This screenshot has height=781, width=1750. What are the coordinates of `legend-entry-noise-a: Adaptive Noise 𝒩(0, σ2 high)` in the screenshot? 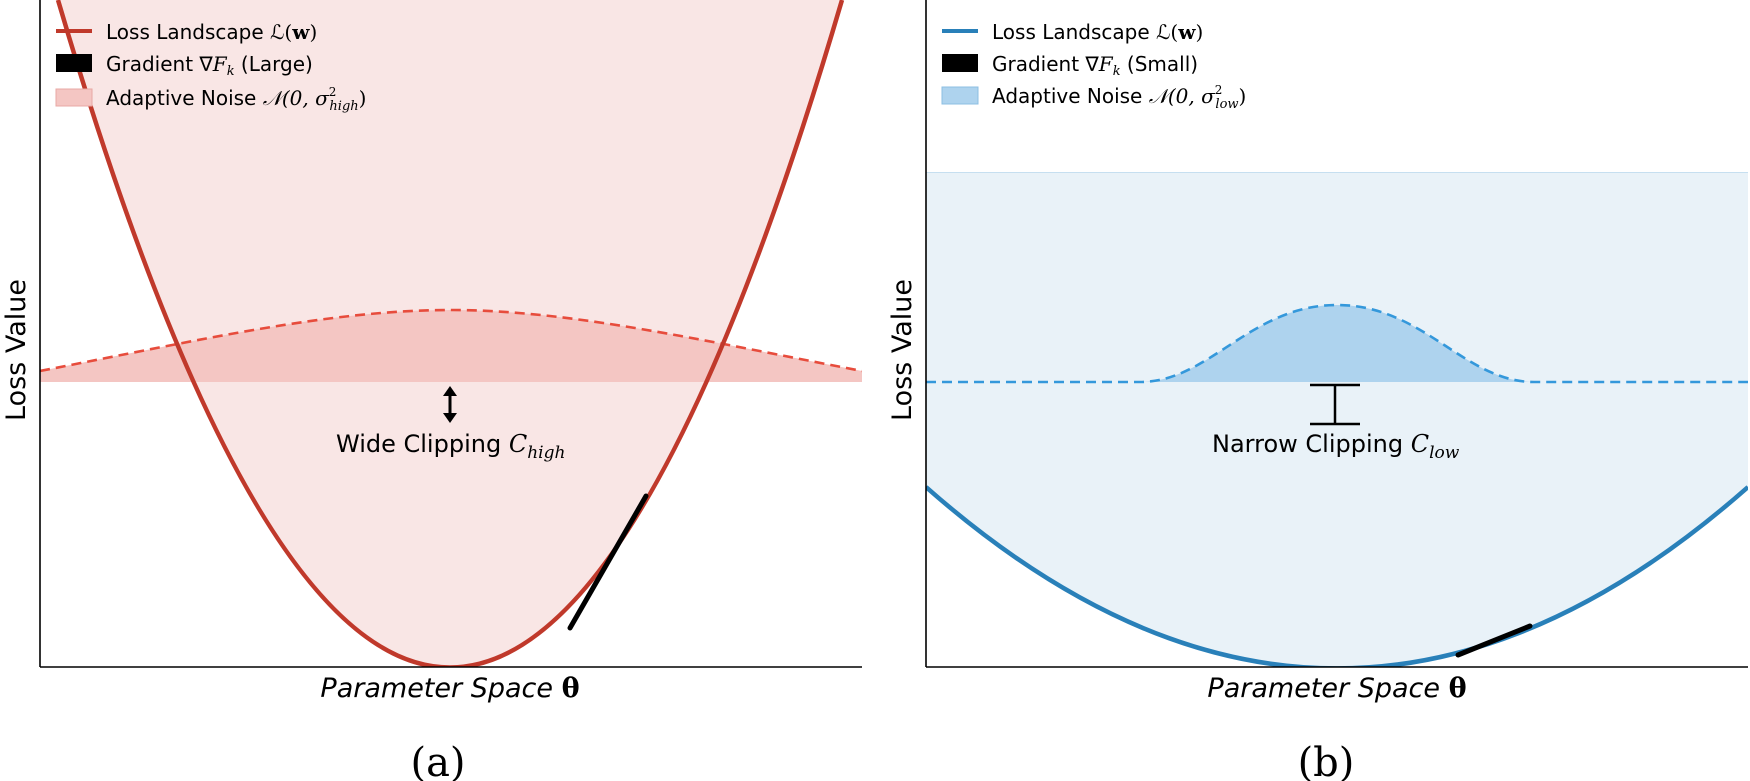 It's located at (236, 99).